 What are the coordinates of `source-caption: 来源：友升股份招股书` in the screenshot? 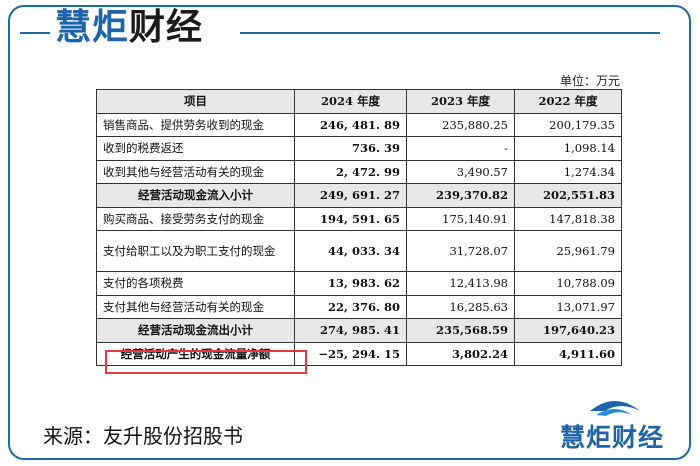 It's located at (143, 436).